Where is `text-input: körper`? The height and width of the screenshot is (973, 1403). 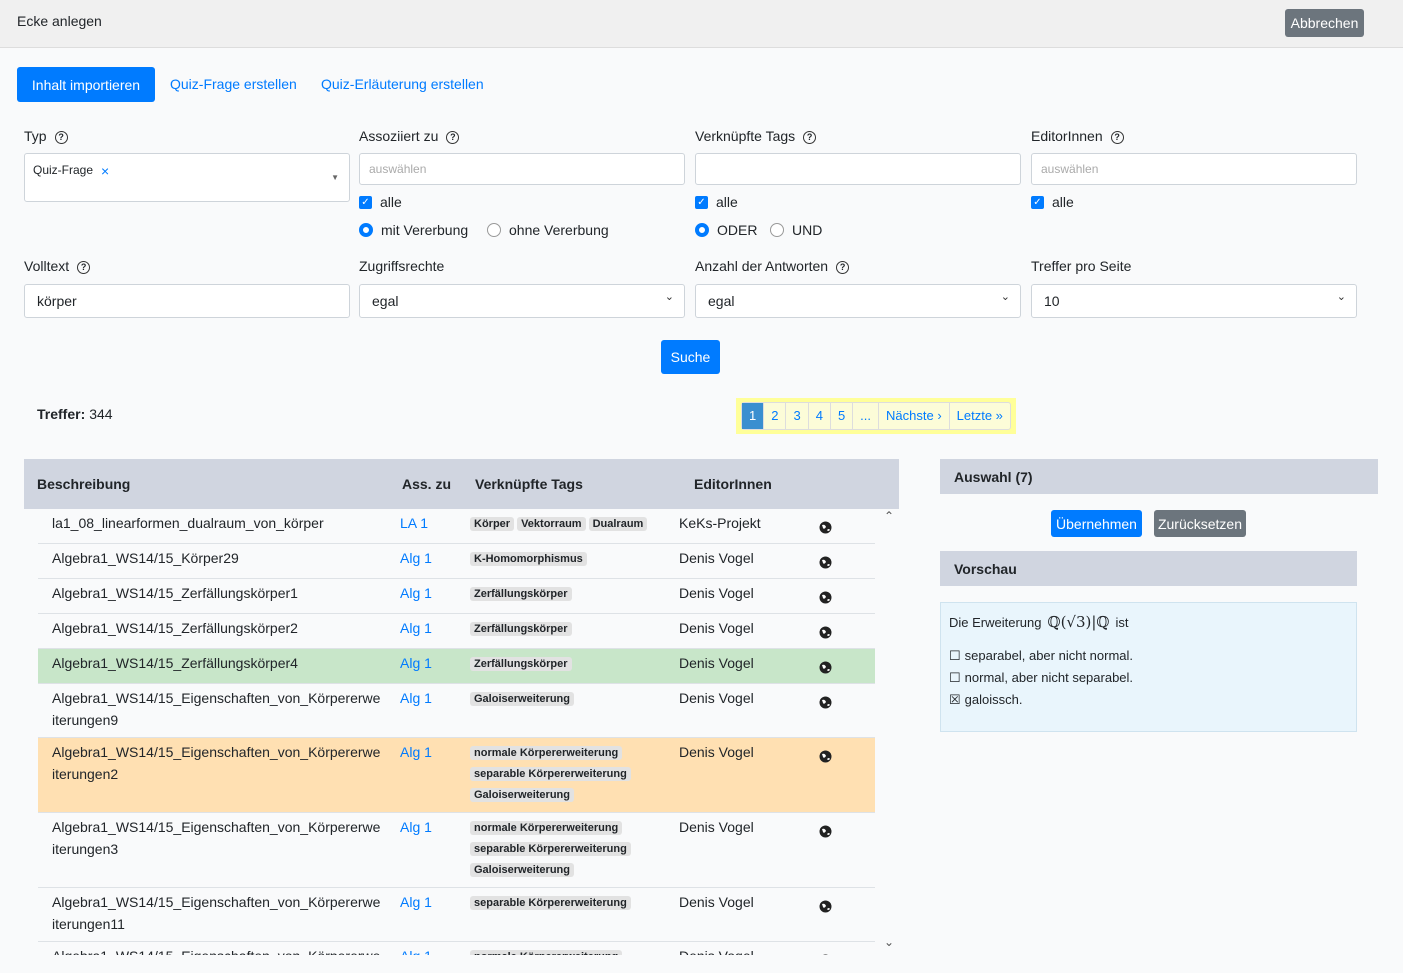 text-input: körper is located at coordinates (187, 301).